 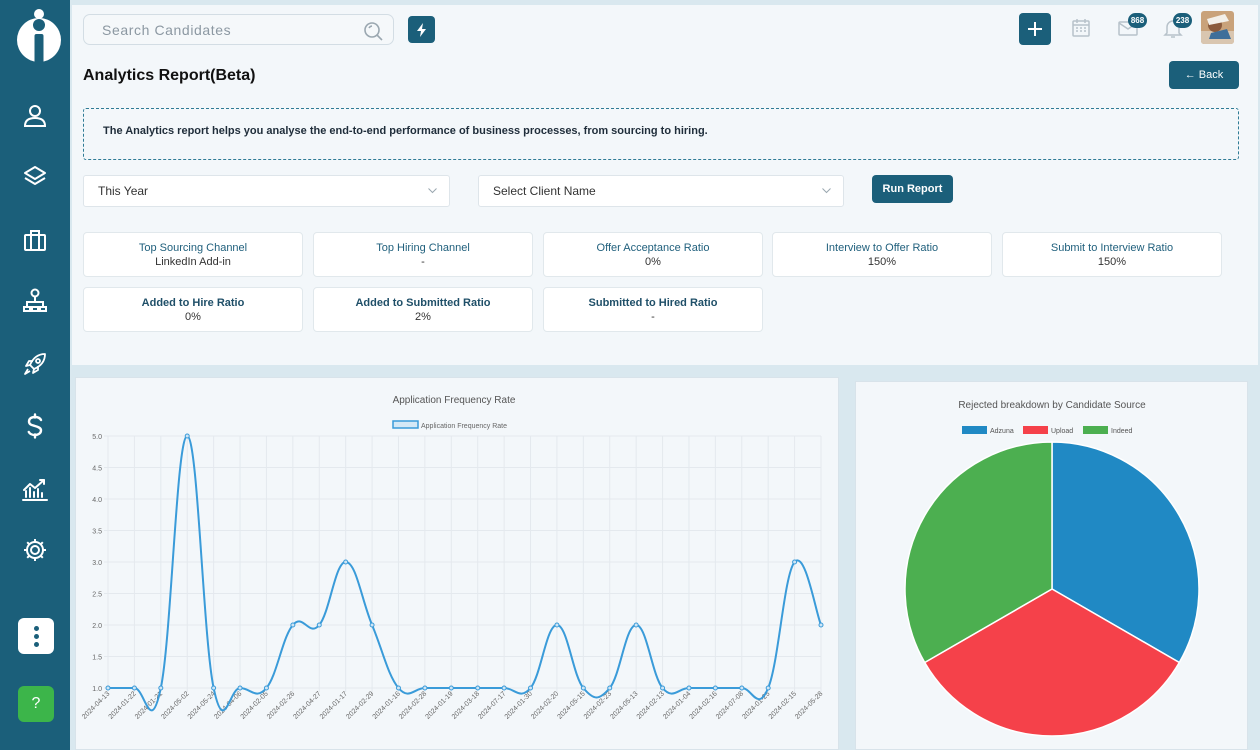 What do you see at coordinates (423, 317) in the screenshot?
I see `metric-value: 2%` at bounding box center [423, 317].